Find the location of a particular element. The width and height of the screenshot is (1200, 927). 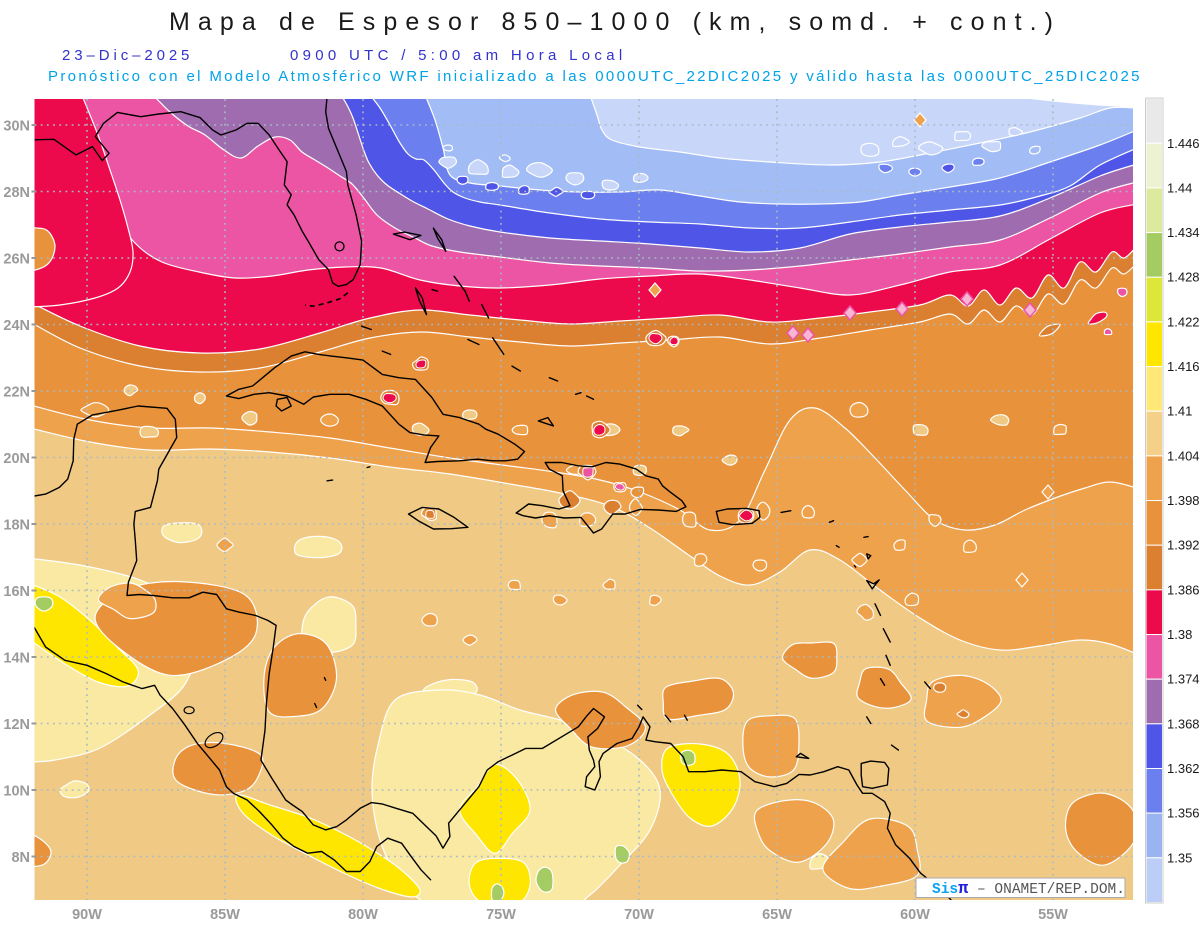

svg-text: 1.38 is located at coordinates (1179, 634).